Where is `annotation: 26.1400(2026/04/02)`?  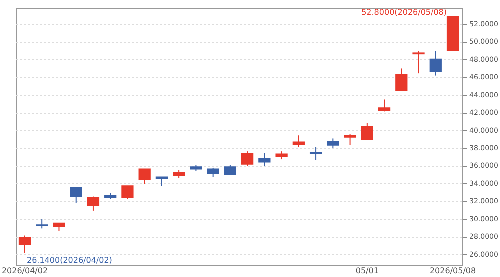
annotation: 26.1400(2026/04/02) is located at coordinates (69, 261).